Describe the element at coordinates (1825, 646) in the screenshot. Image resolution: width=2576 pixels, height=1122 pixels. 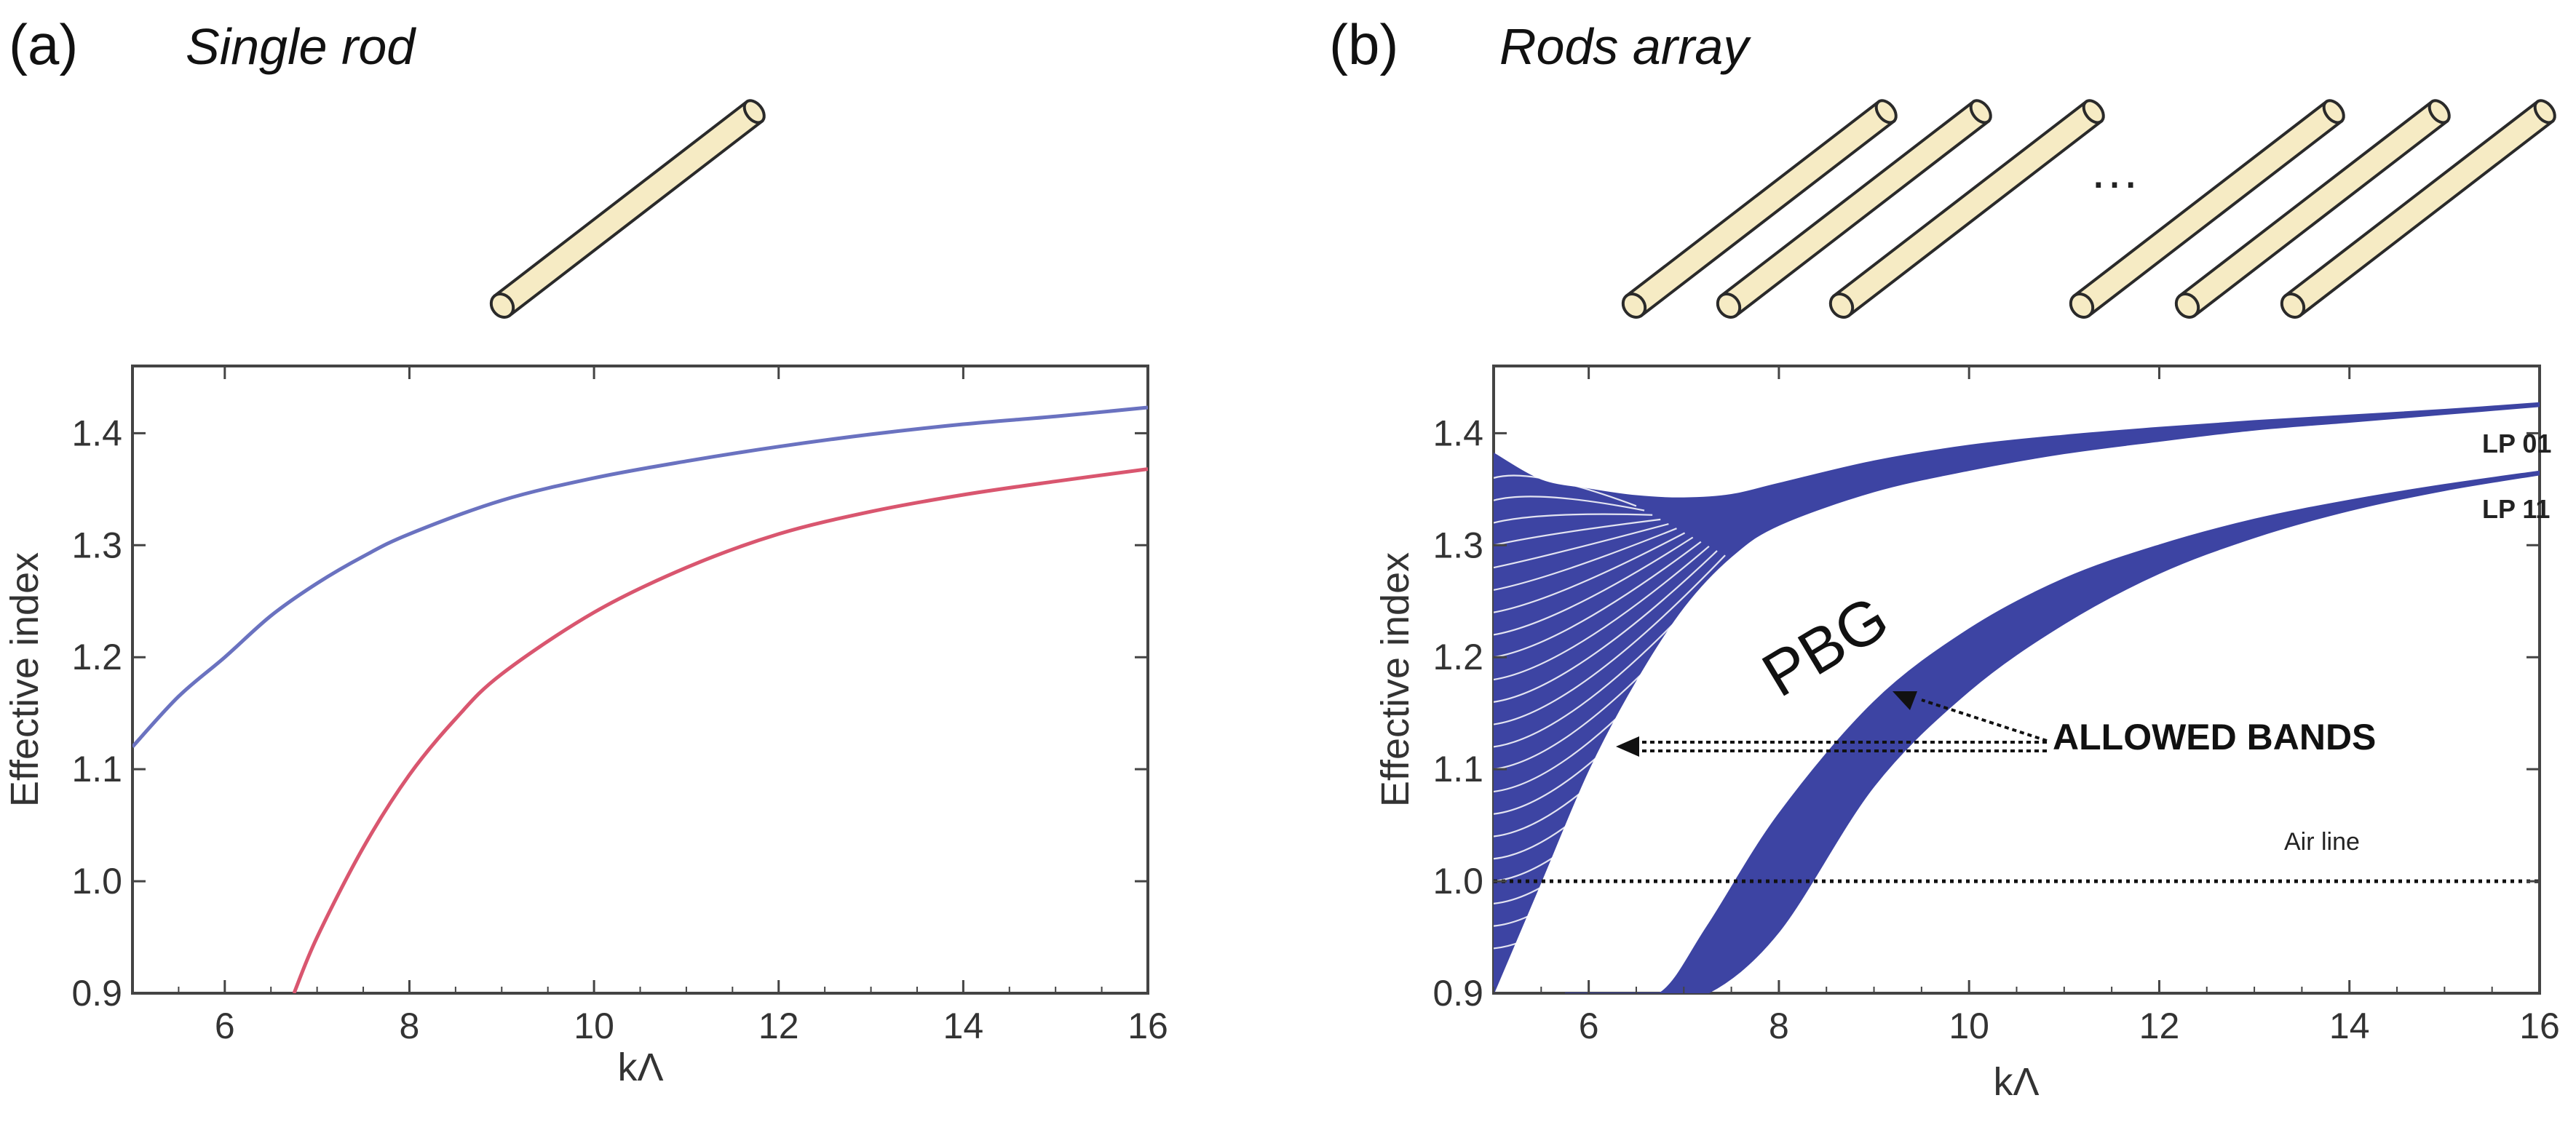
I see `pbg-label: PBG` at that location.